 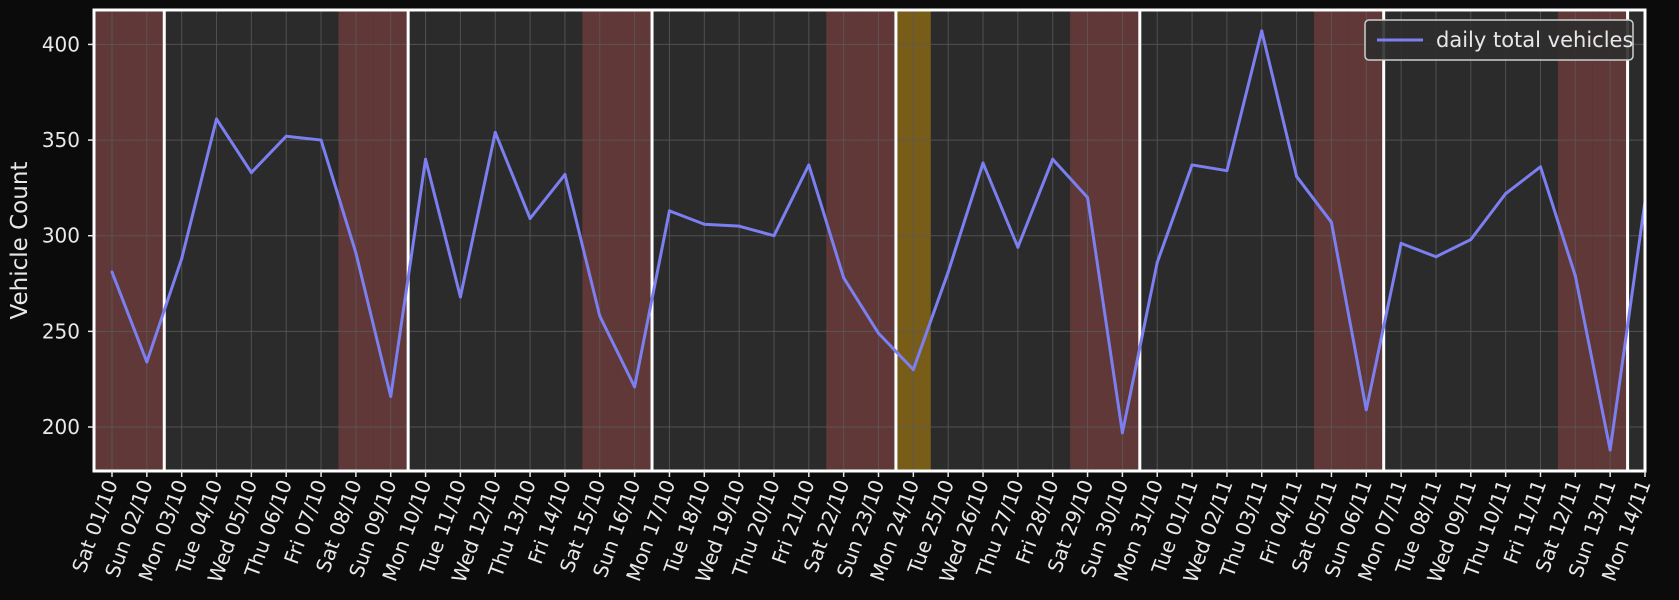 I want to click on y-tick-label: 400, so click(x=61, y=44).